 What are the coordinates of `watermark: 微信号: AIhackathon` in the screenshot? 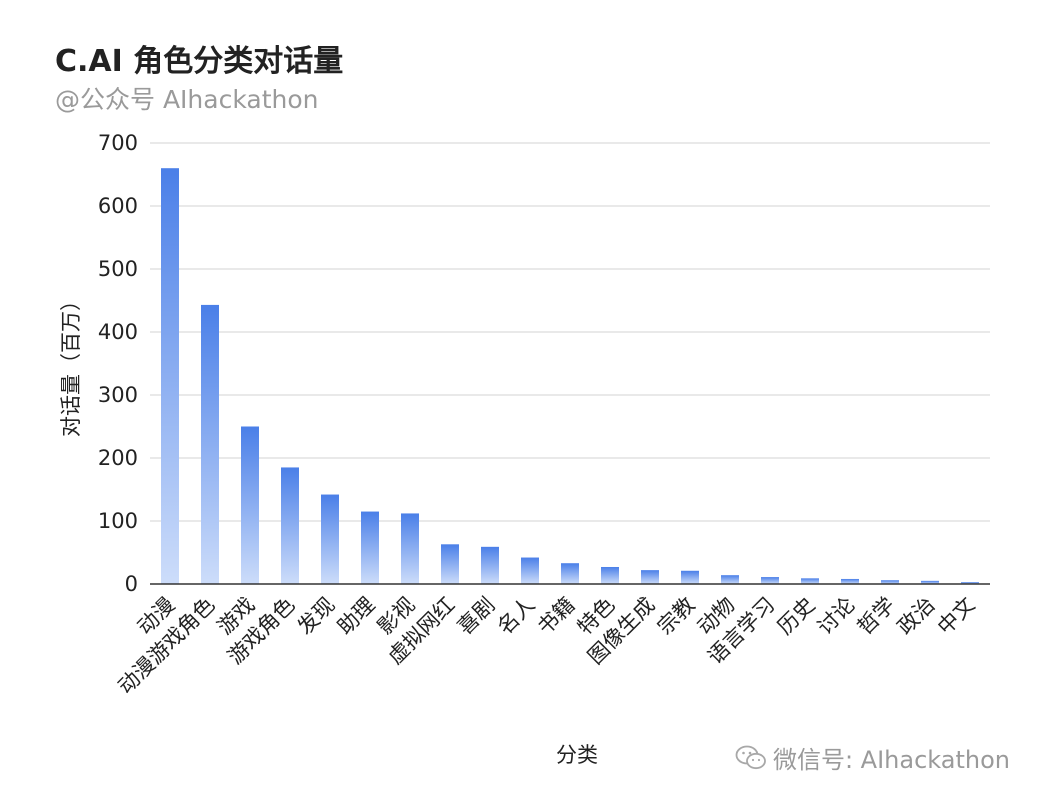 It's located at (872, 757).